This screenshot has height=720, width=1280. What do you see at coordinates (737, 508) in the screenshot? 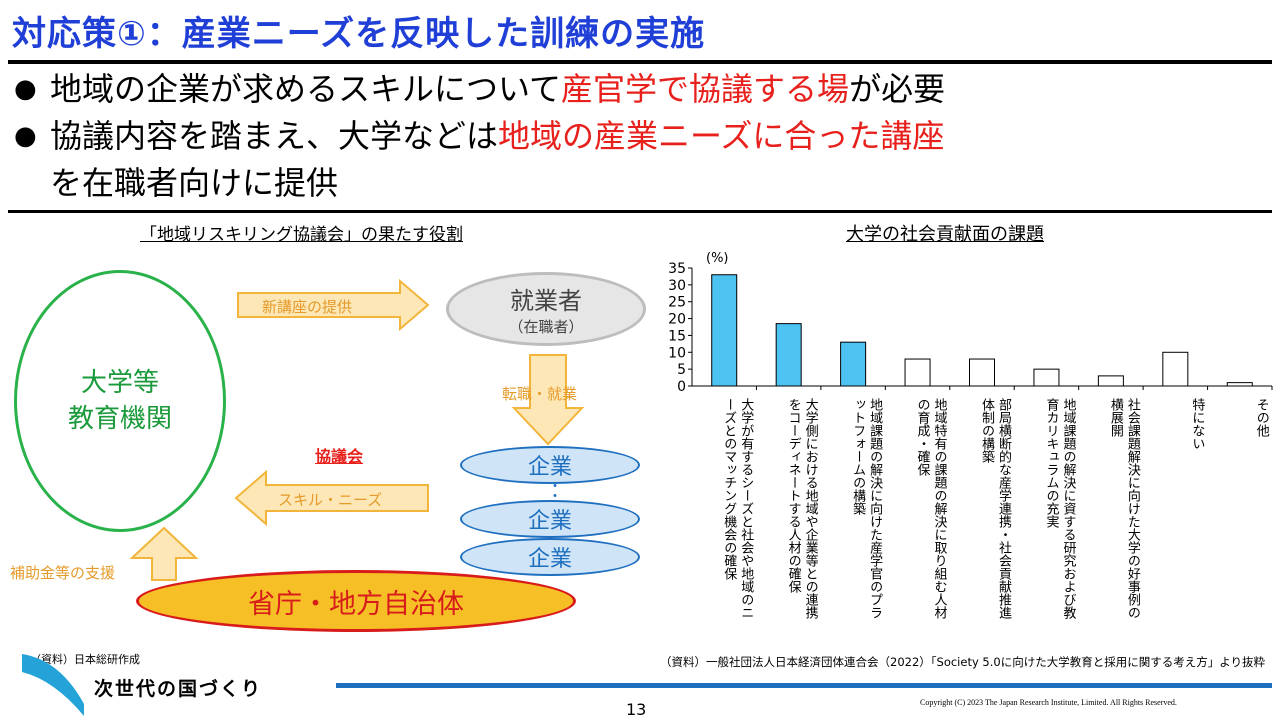
I see `category-label: 大学が有するシーズと社会や地域のニーズとのマッチング機会の確保` at bounding box center [737, 508].